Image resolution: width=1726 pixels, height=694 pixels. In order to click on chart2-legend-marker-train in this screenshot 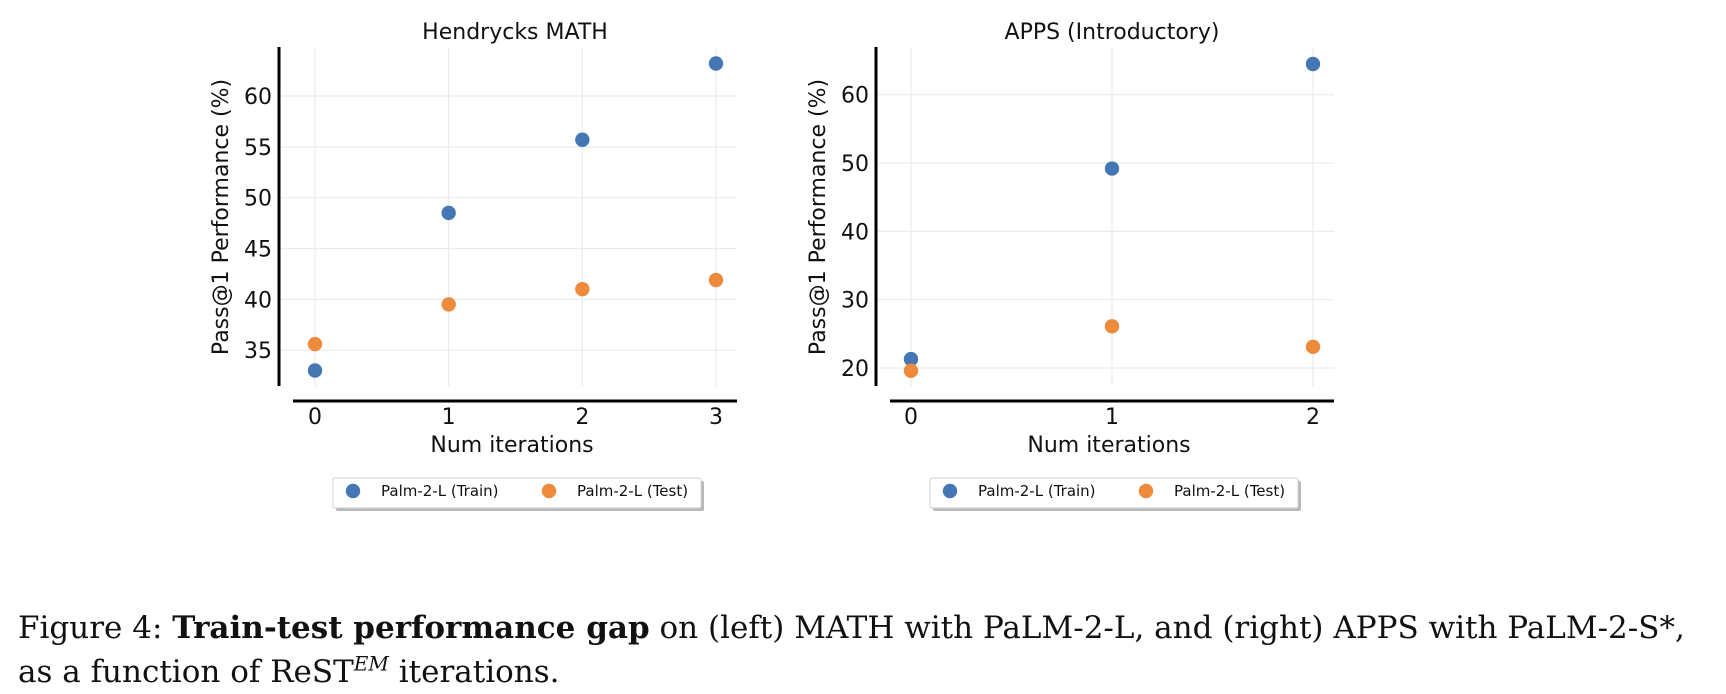, I will do `click(950, 491)`.